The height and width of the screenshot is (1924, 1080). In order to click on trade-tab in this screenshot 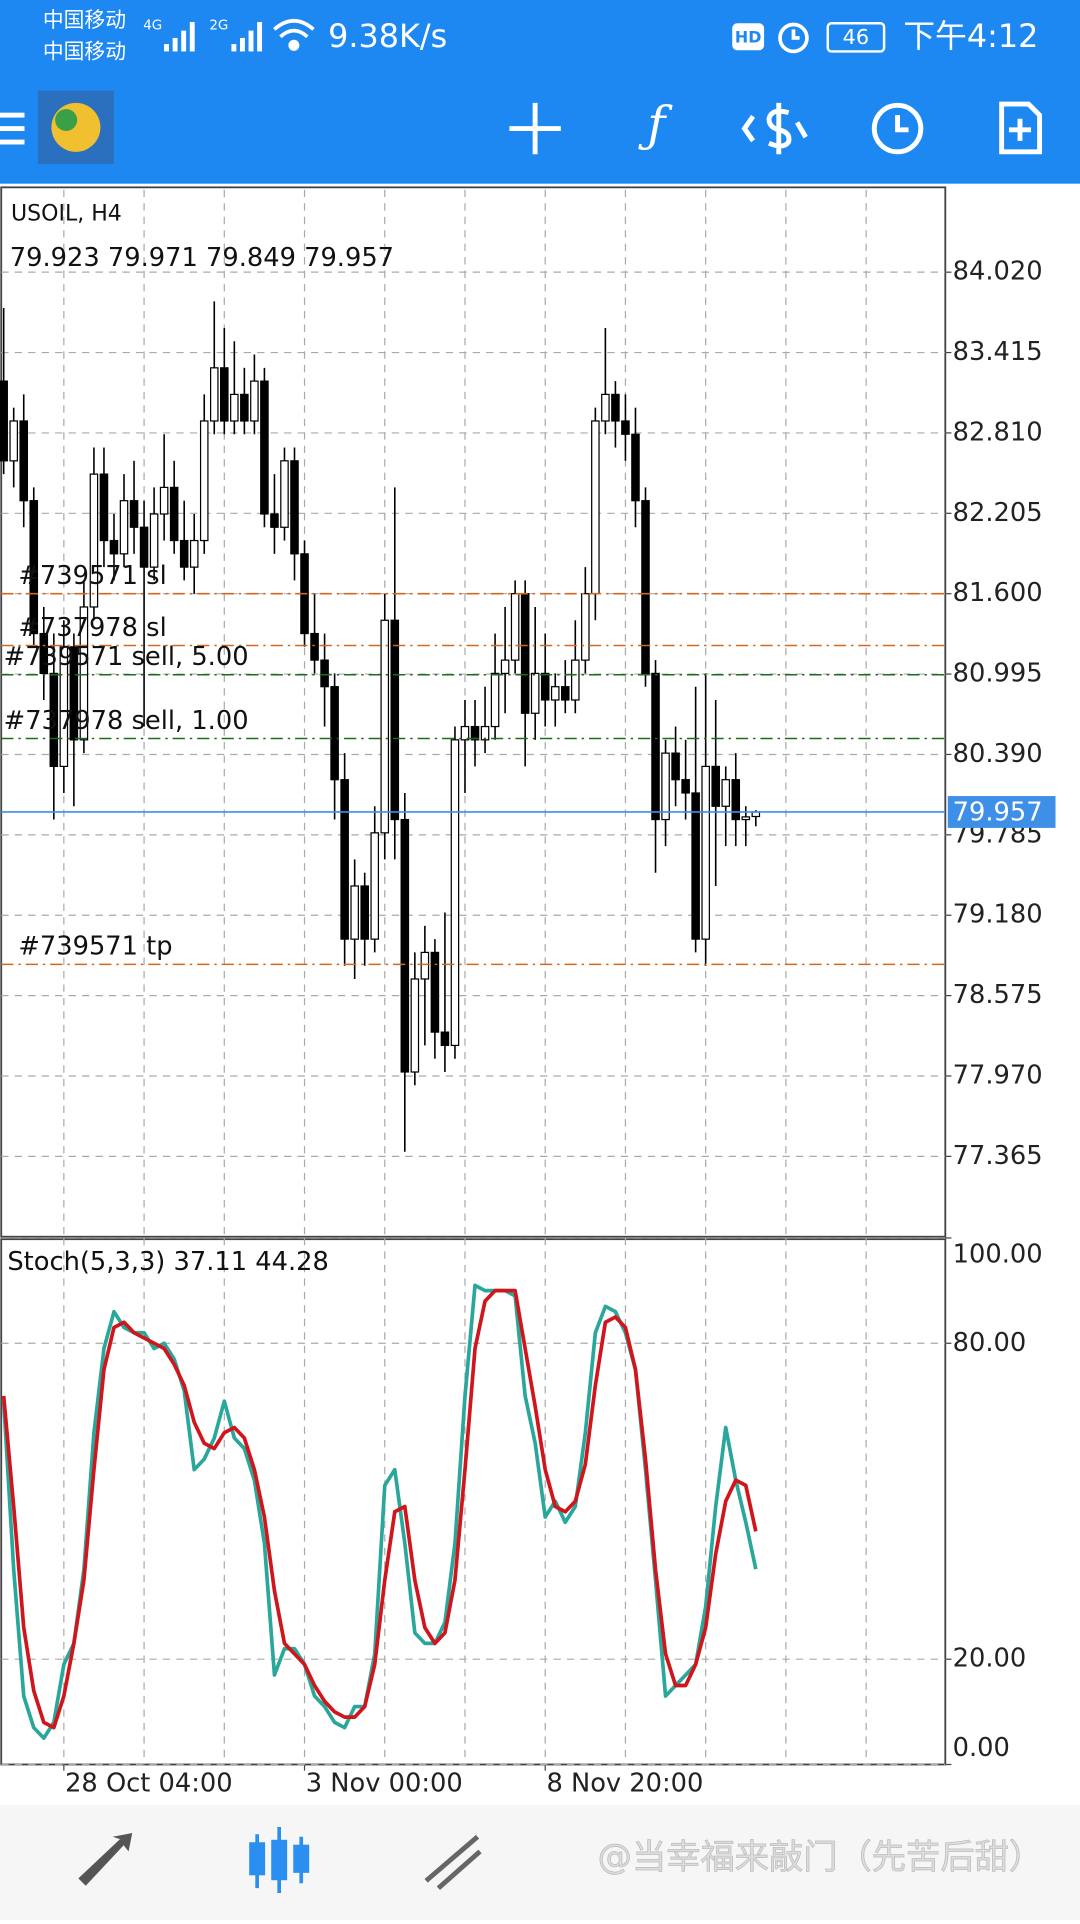, I will do `click(453, 1862)`.